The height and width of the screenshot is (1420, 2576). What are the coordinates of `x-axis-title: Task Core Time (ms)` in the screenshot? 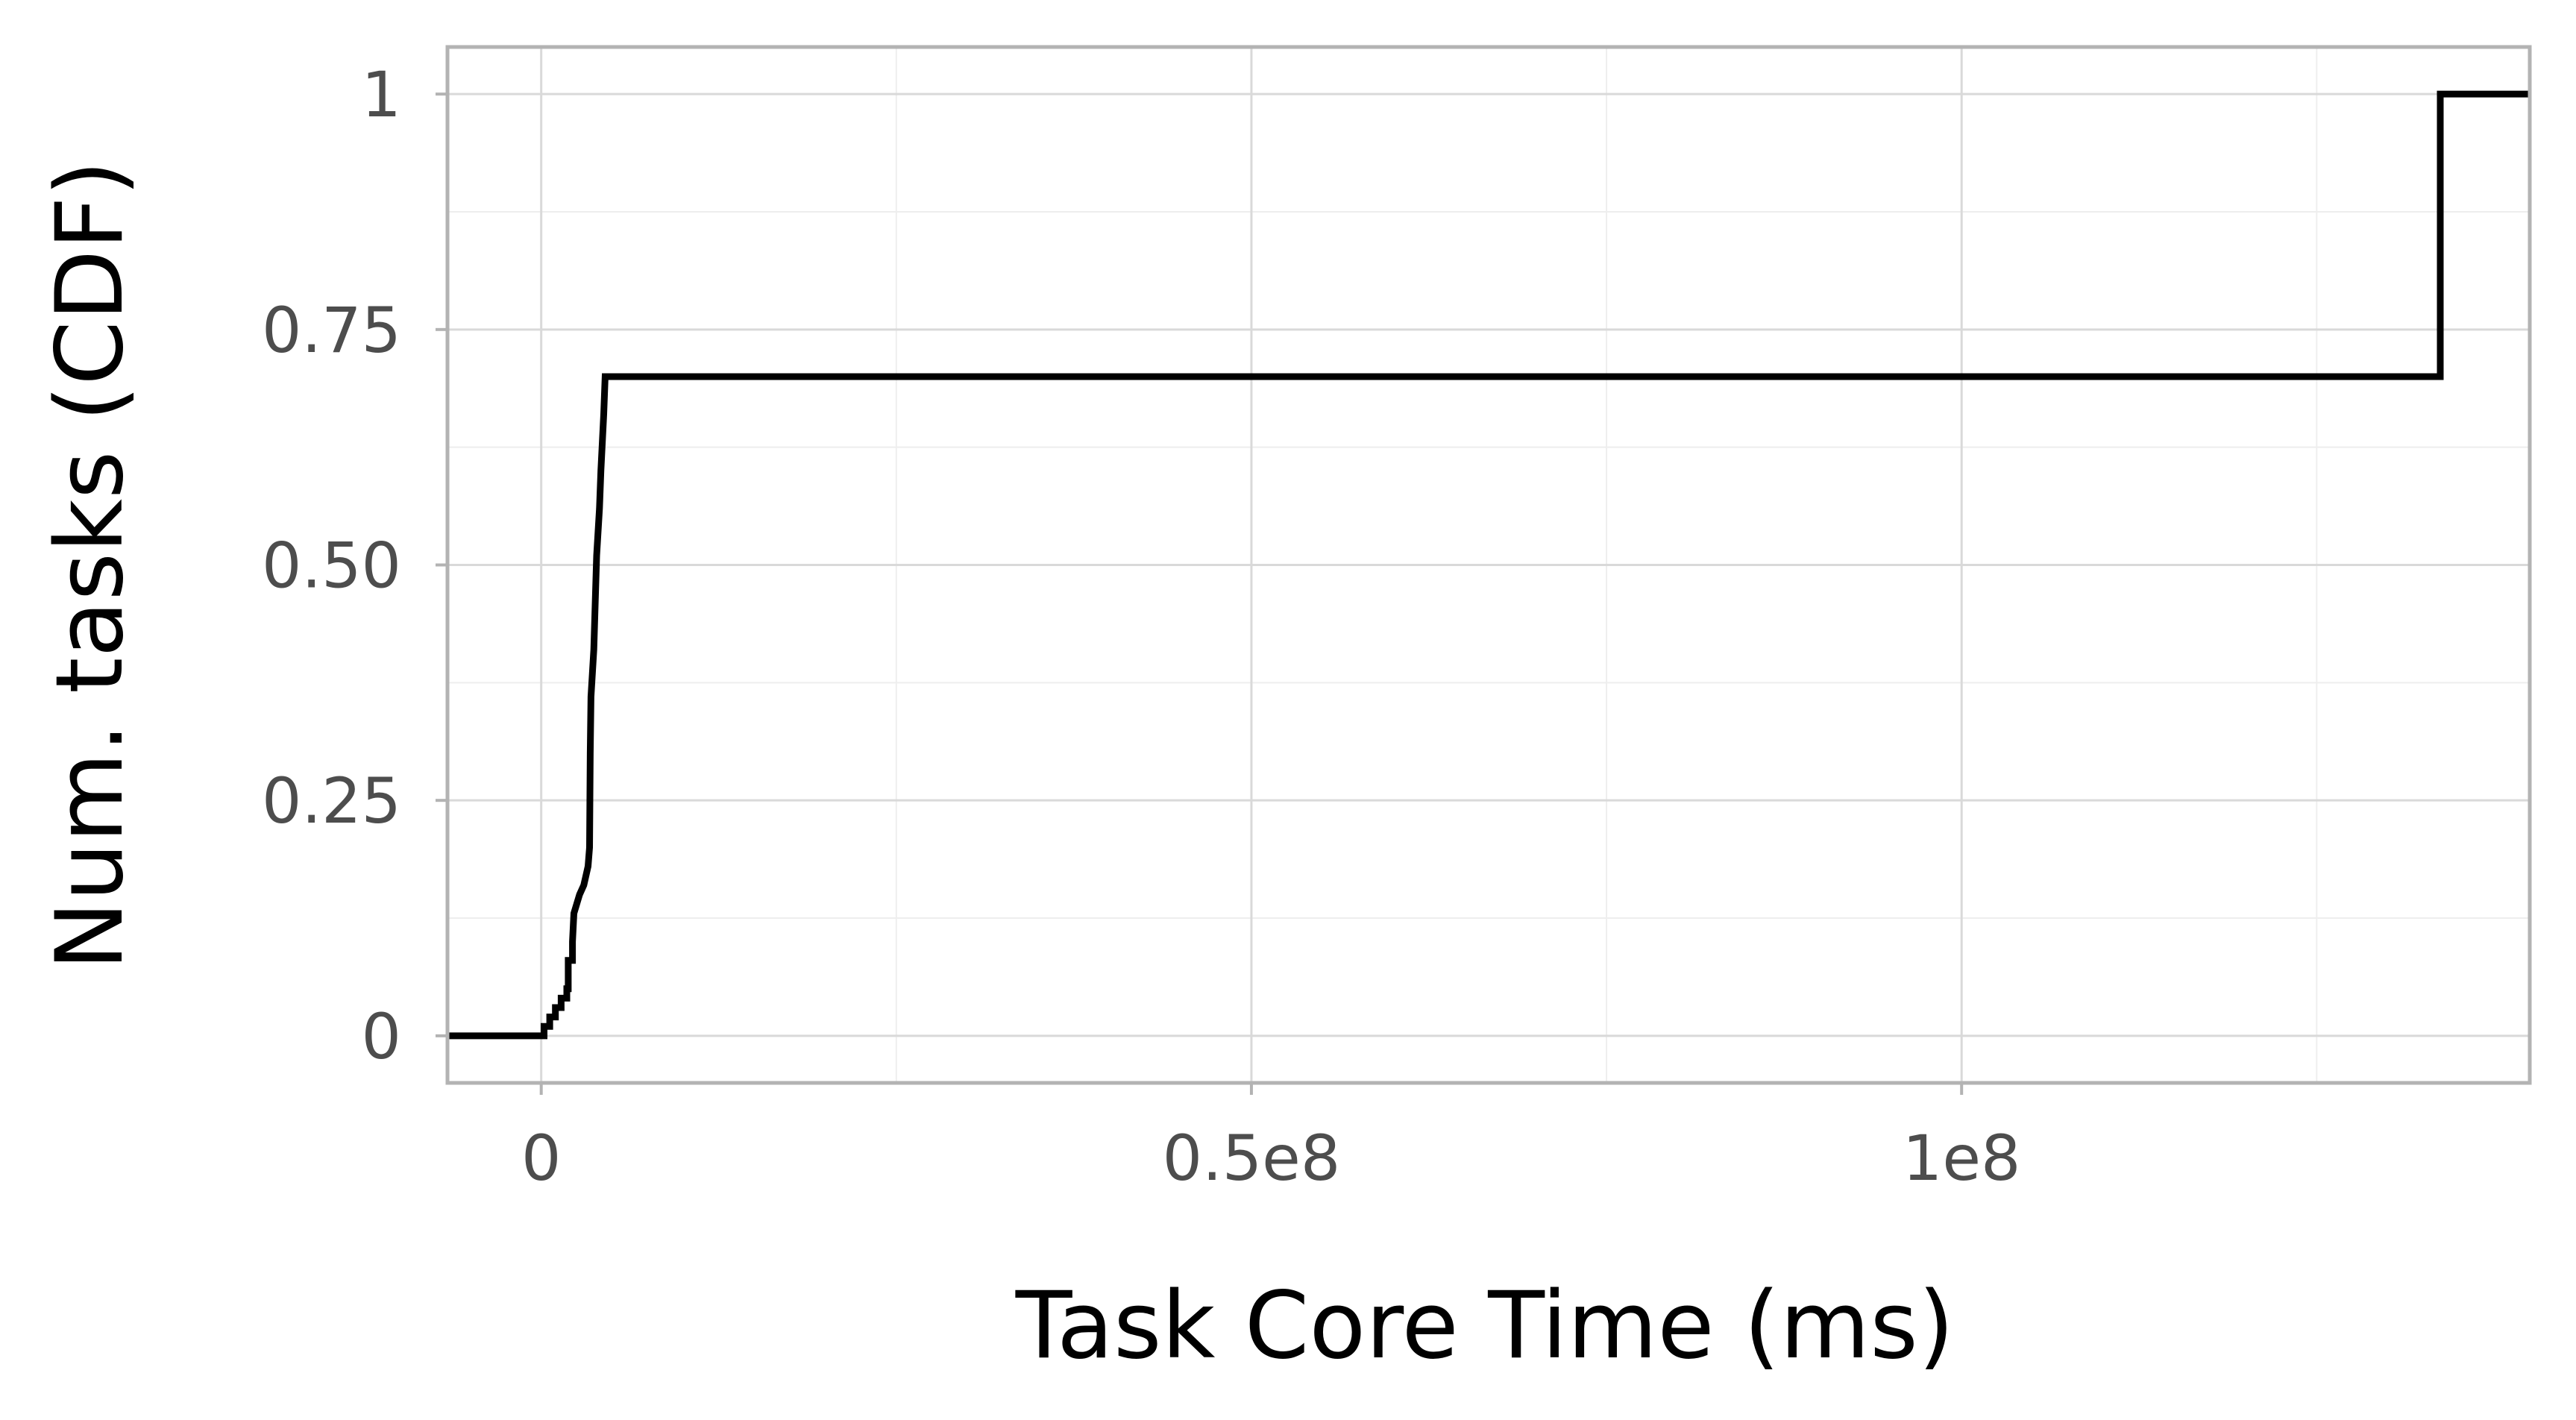 It's located at (1485, 1326).